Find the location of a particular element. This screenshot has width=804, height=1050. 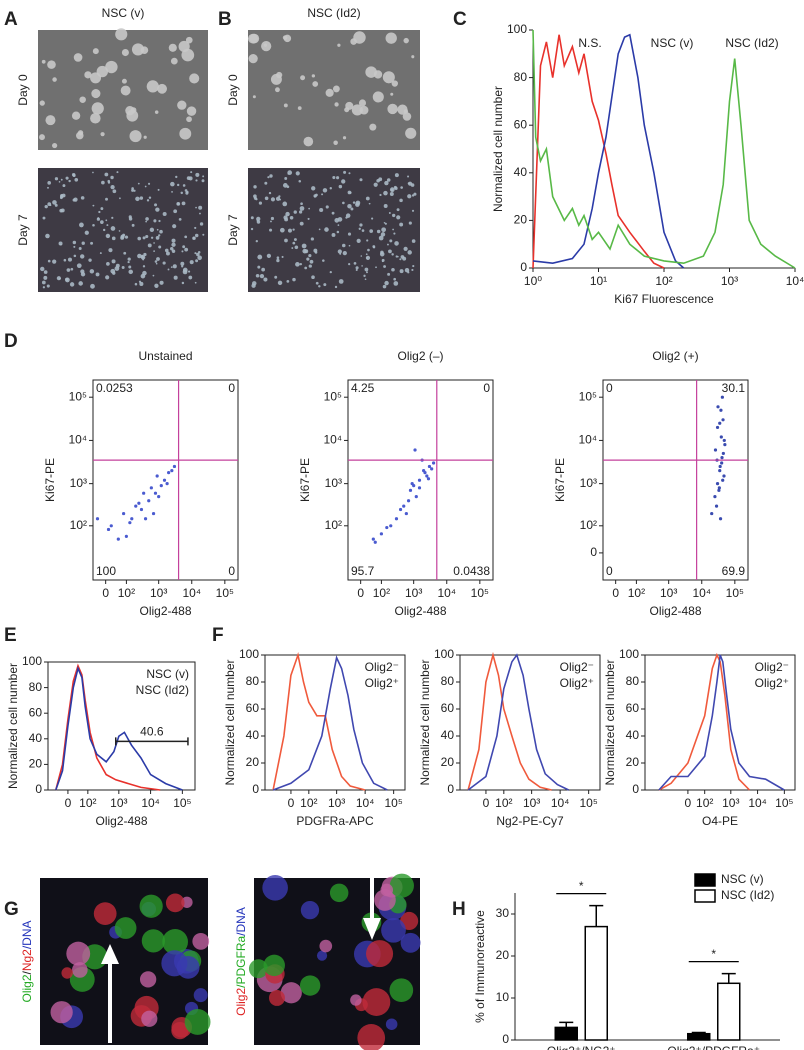

y-tick-label: 10 is located at coordinates (503, 997).